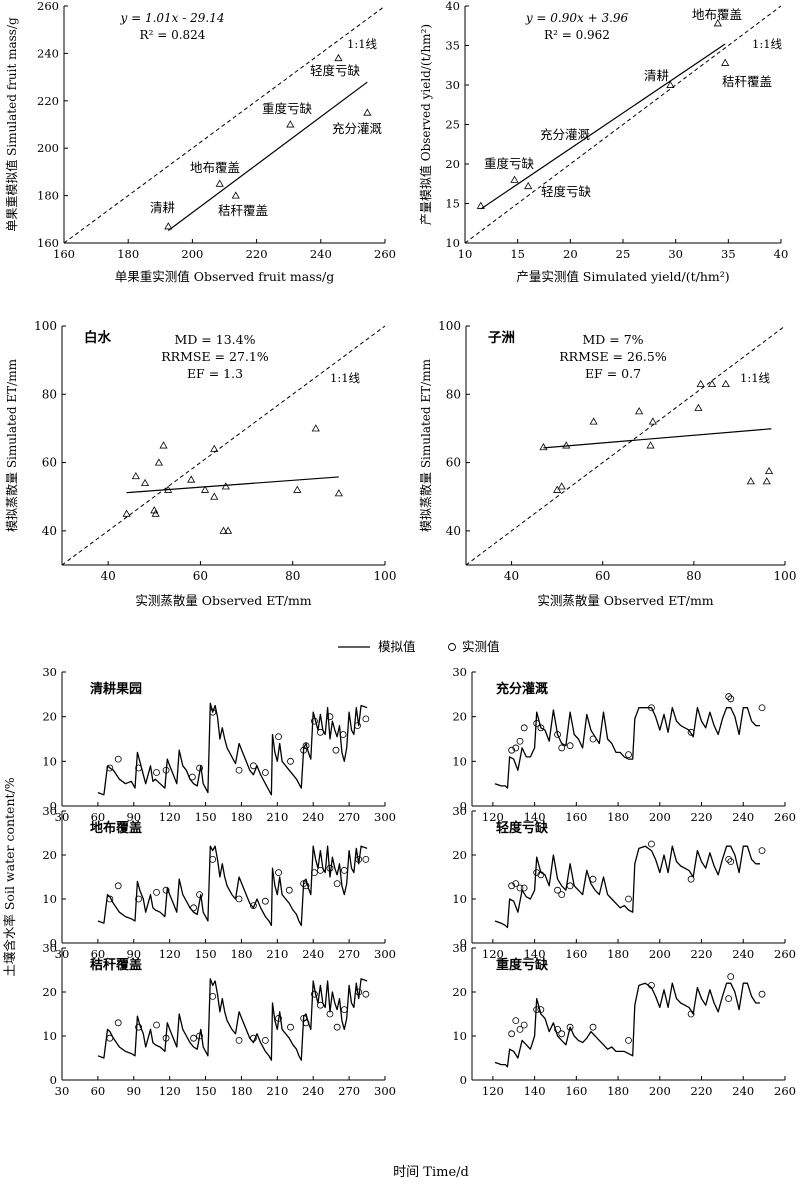  I want to click on regression-line, so click(232, 485).